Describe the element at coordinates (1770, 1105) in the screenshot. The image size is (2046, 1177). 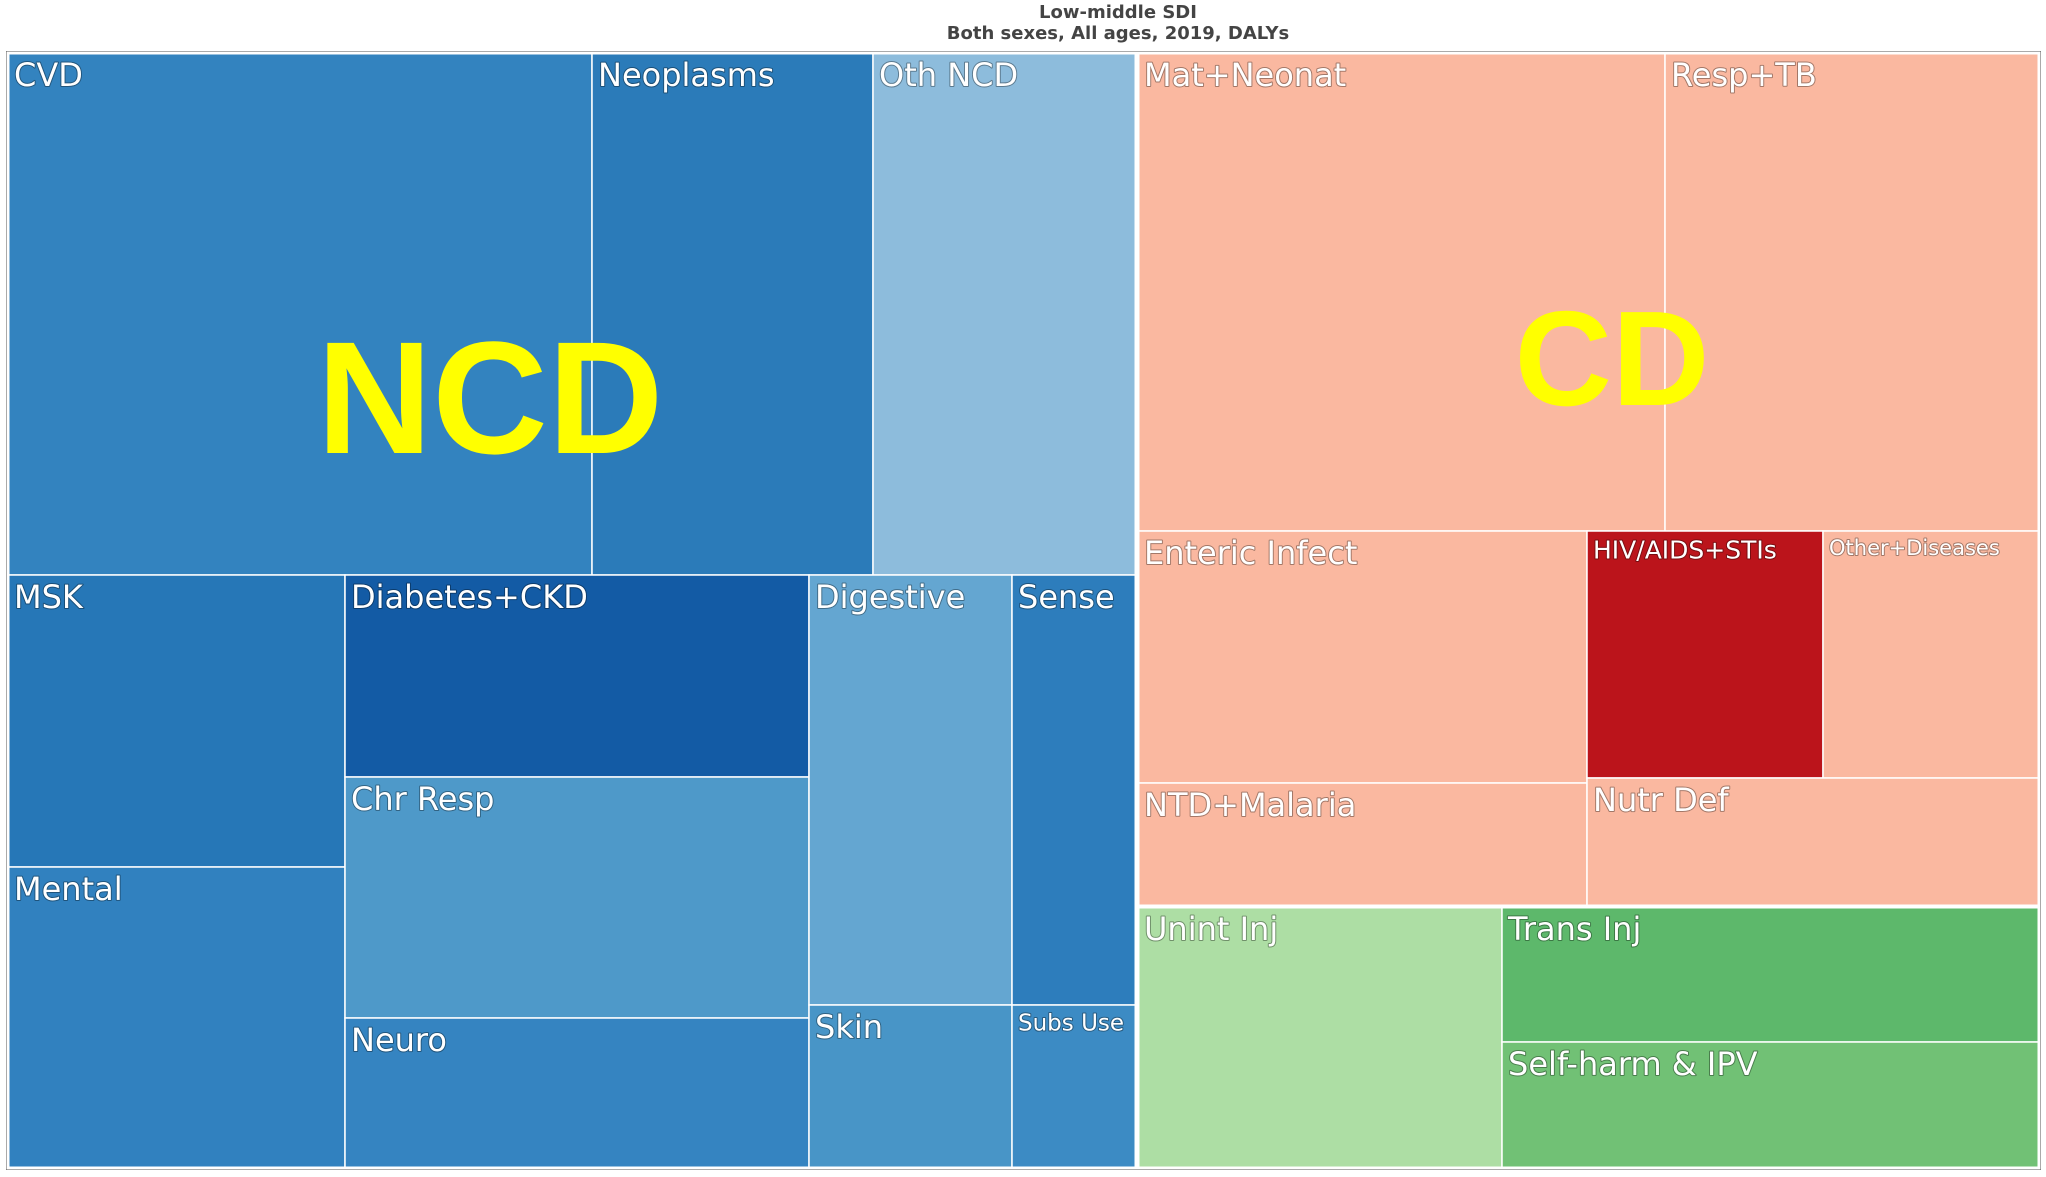
I see `treemap-cell-self-harm-ipv` at that location.